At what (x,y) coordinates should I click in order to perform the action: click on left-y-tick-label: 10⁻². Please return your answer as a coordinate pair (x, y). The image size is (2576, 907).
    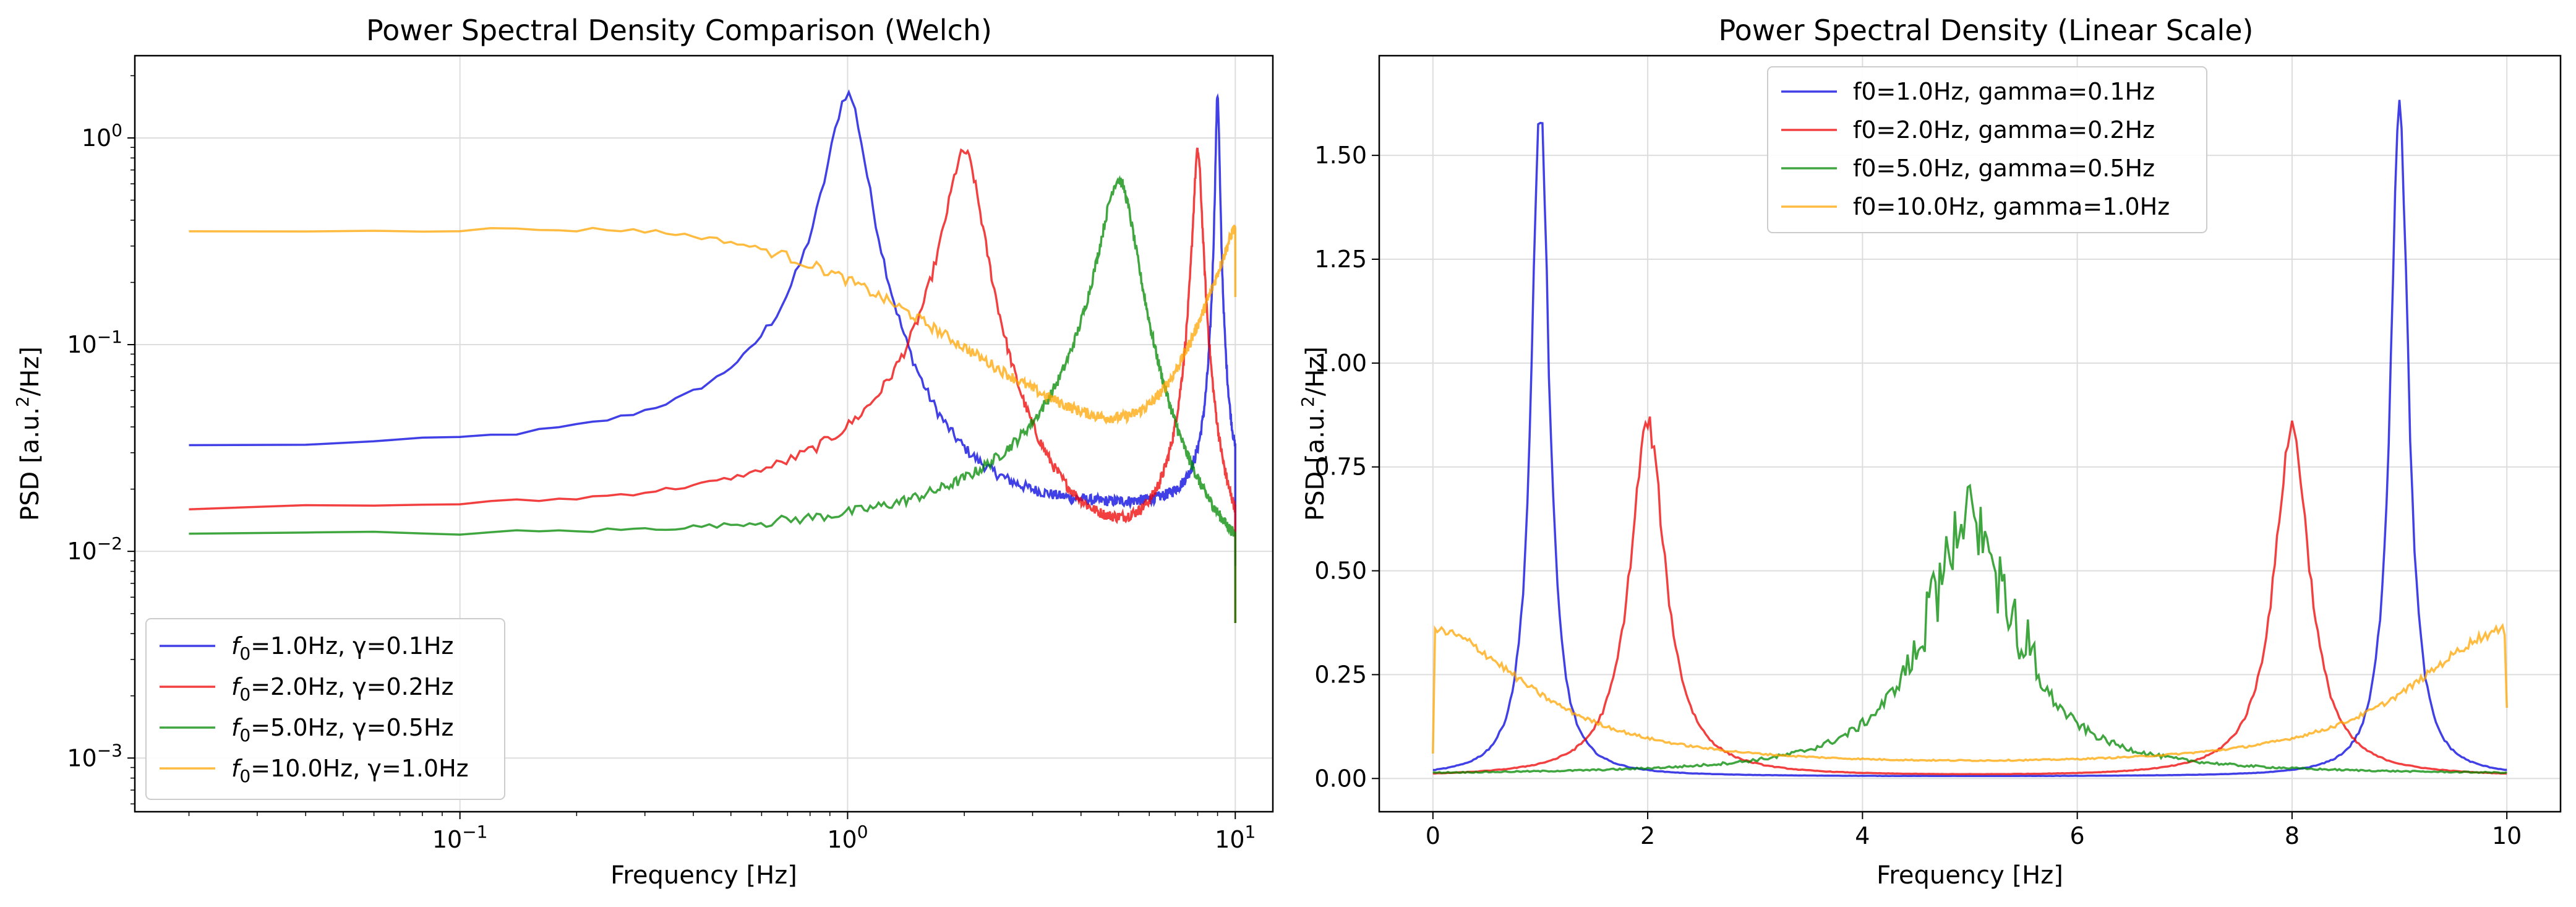
    Looking at the image, I should click on (95, 549).